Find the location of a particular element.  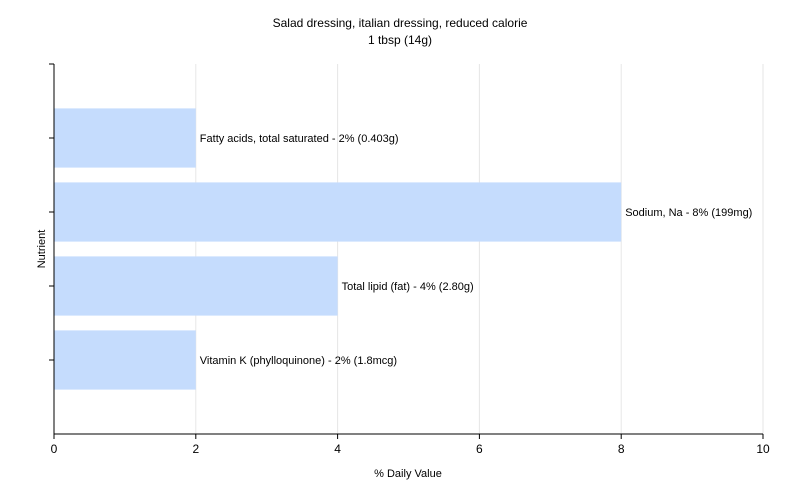

x-tick-label: 6 is located at coordinates (479, 449).